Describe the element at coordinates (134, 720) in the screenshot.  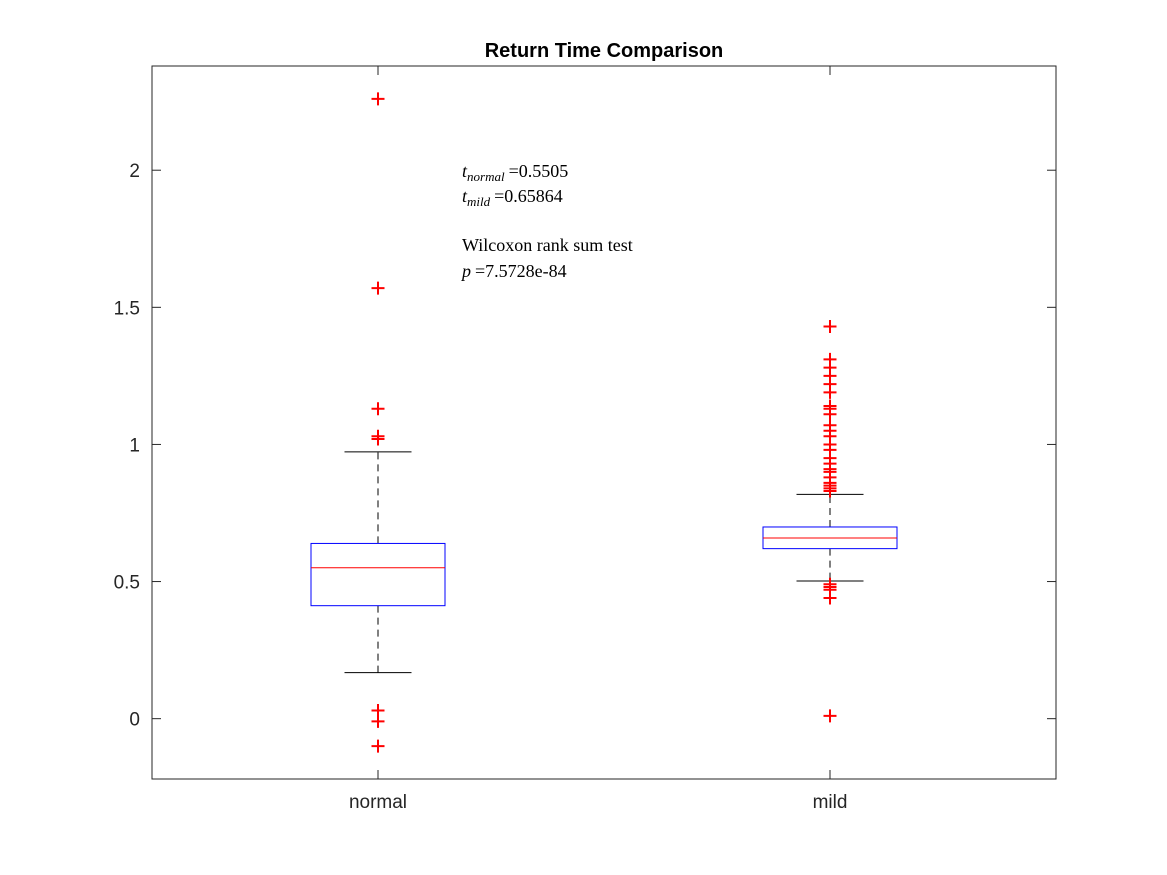
I see `y-tick-label: 0` at that location.